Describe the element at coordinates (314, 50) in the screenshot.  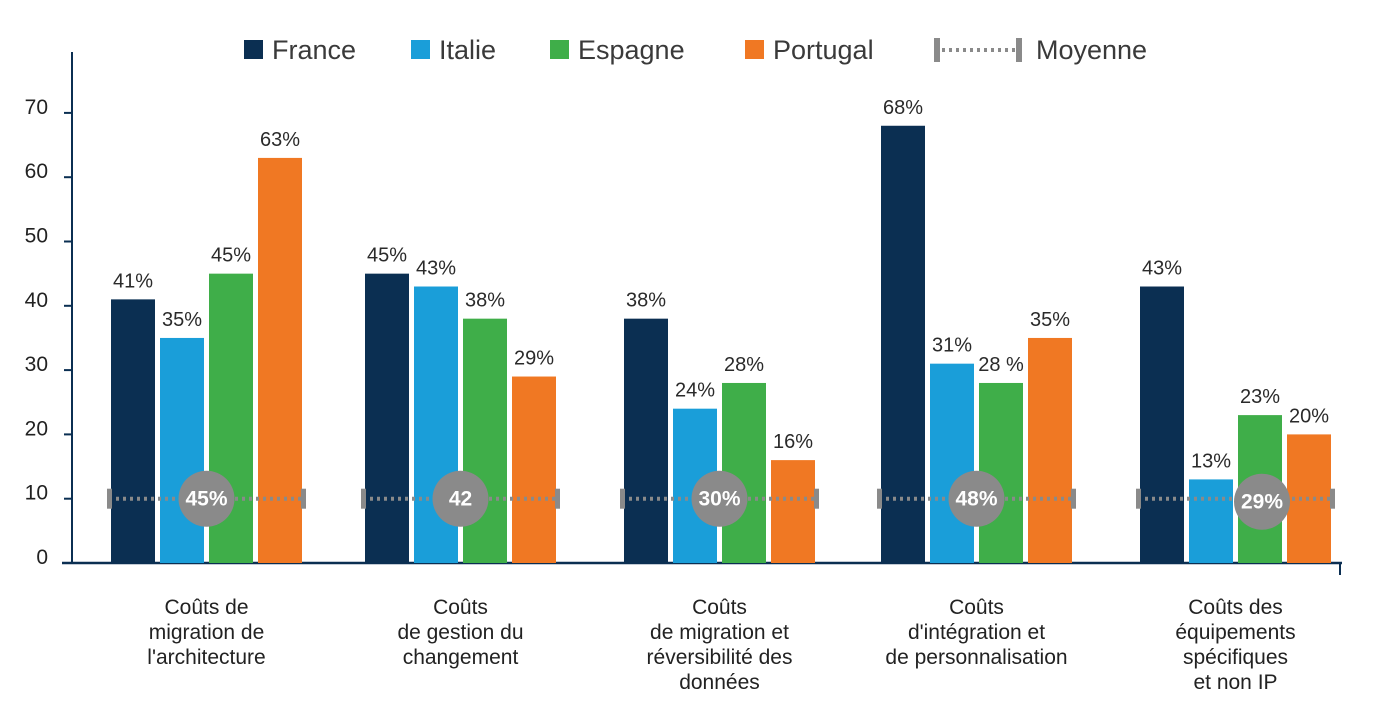
I see `legend-label-france: France` at that location.